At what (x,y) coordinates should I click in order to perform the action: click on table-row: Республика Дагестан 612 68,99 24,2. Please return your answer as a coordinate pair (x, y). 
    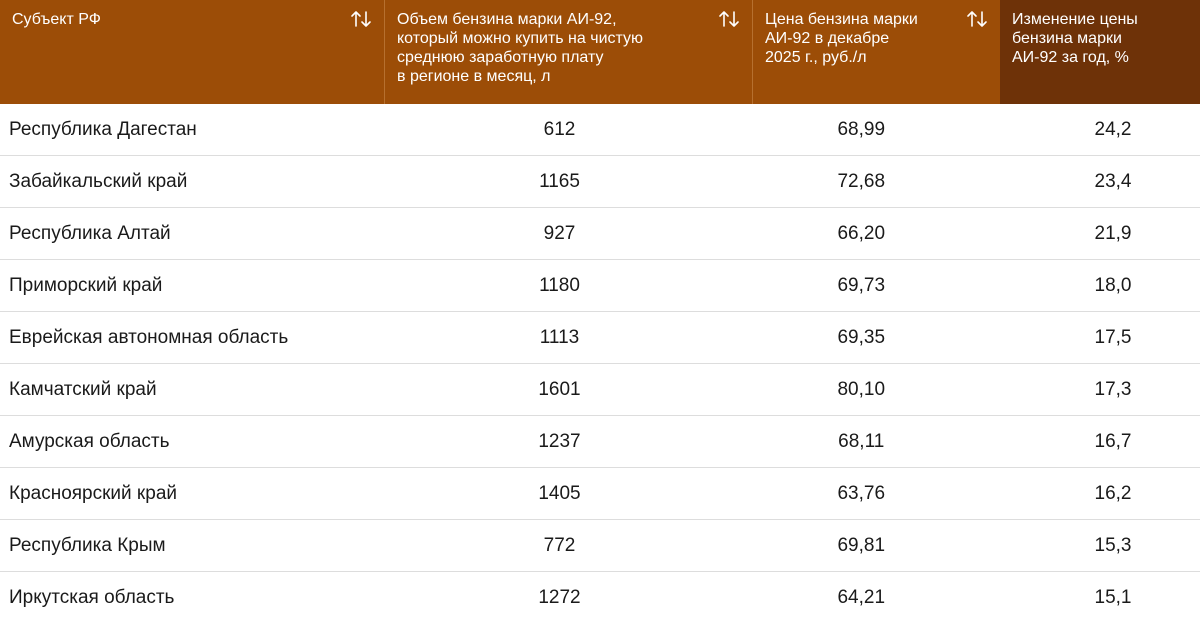
    Looking at the image, I should click on (600, 130).